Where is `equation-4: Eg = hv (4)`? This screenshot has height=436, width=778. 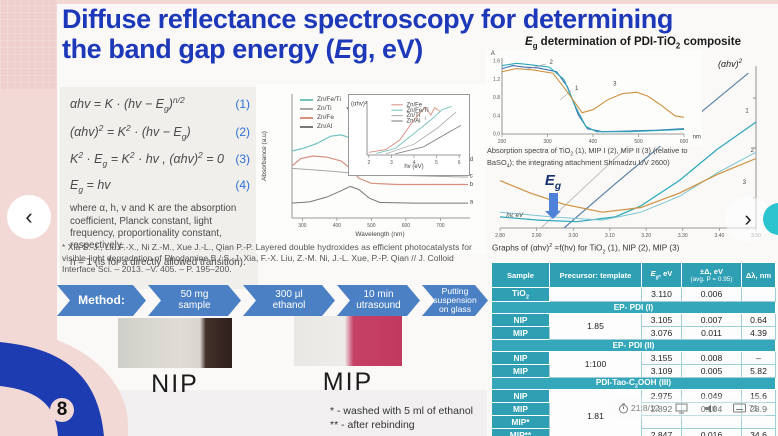
equation-4: Eg = hv (4) is located at coordinates (160, 186).